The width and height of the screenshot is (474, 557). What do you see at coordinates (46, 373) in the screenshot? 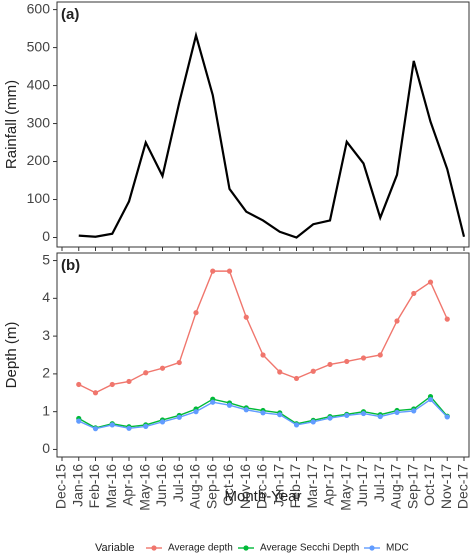
I see `y-tick-label: 2` at bounding box center [46, 373].